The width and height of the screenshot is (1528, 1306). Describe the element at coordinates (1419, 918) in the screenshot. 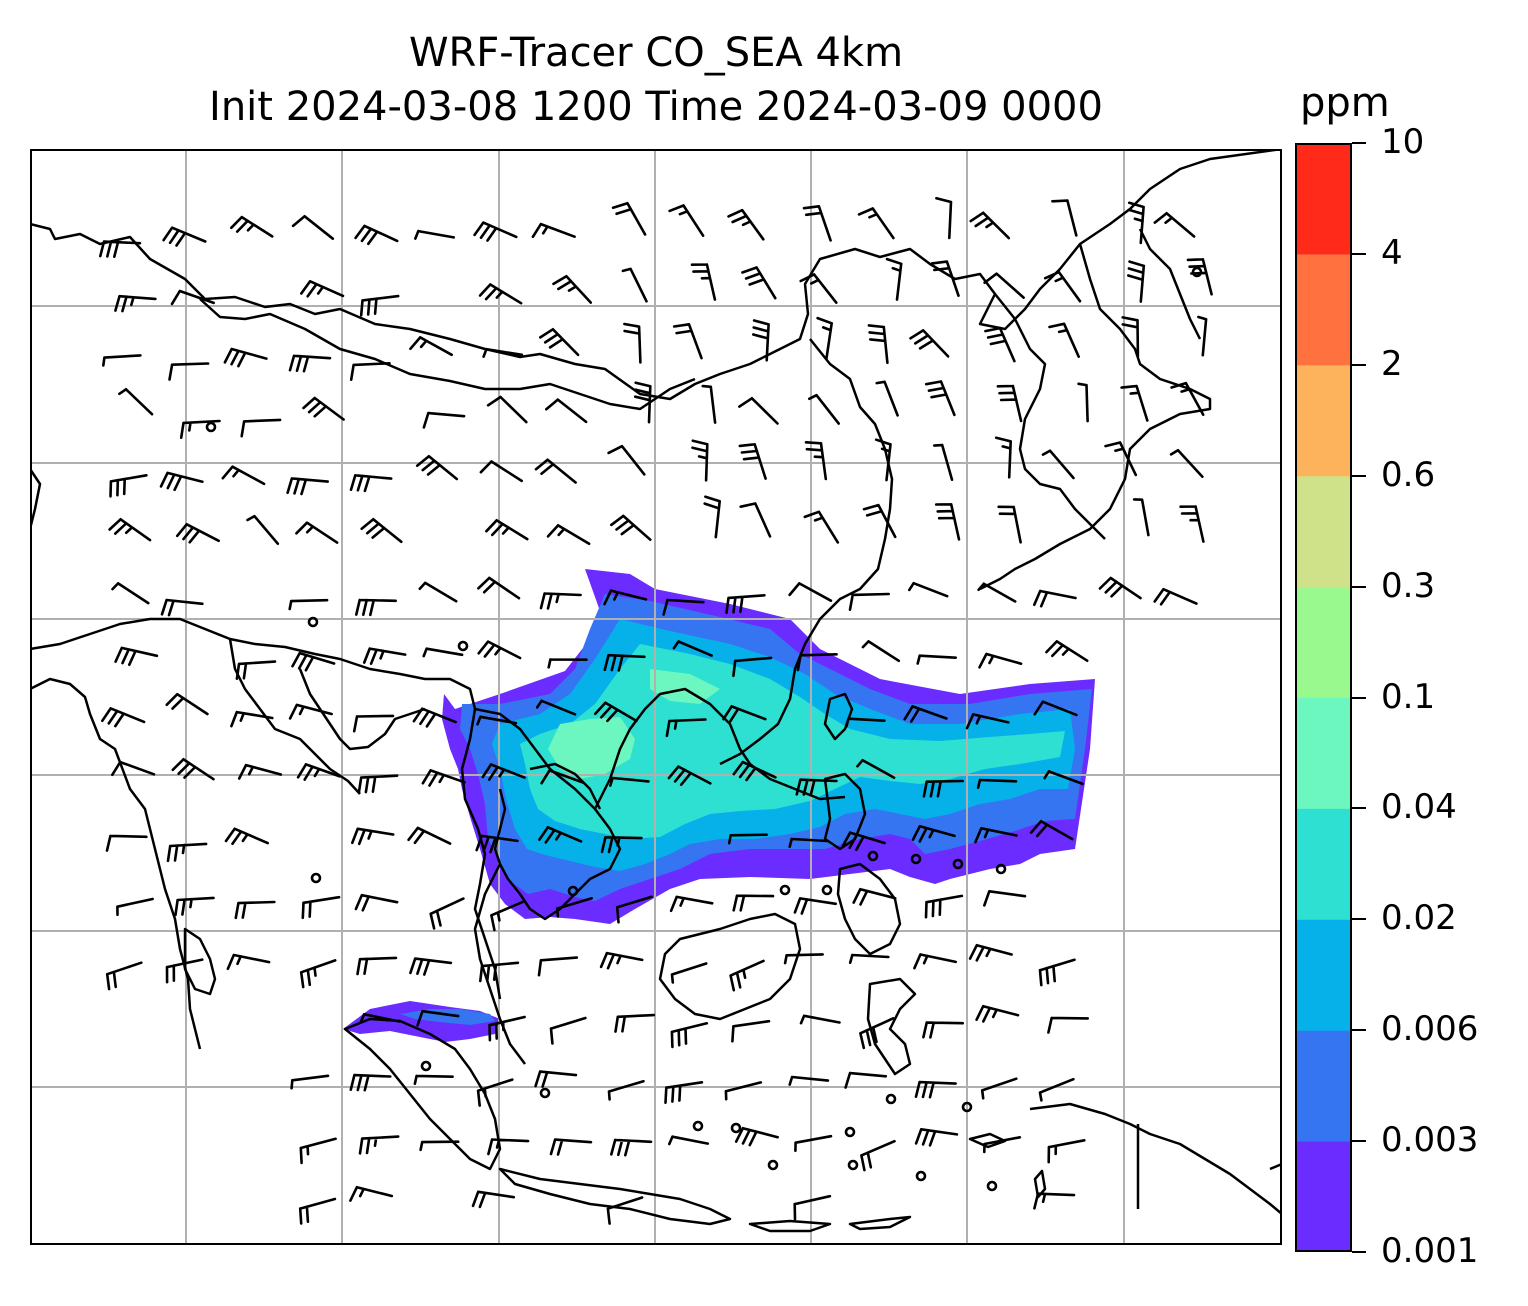

I see `colorbar-tick-label: 0.02` at that location.